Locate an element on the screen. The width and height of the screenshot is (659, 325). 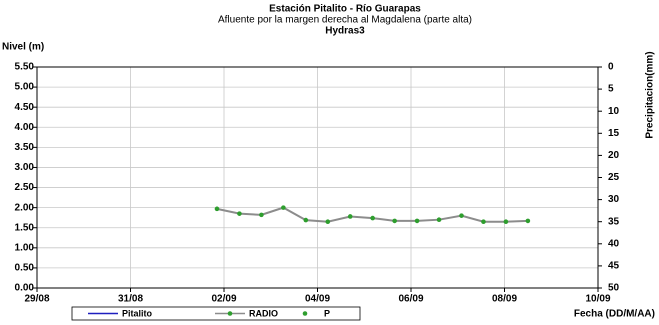
y2-tick-label: 15 is located at coordinates (614, 133).